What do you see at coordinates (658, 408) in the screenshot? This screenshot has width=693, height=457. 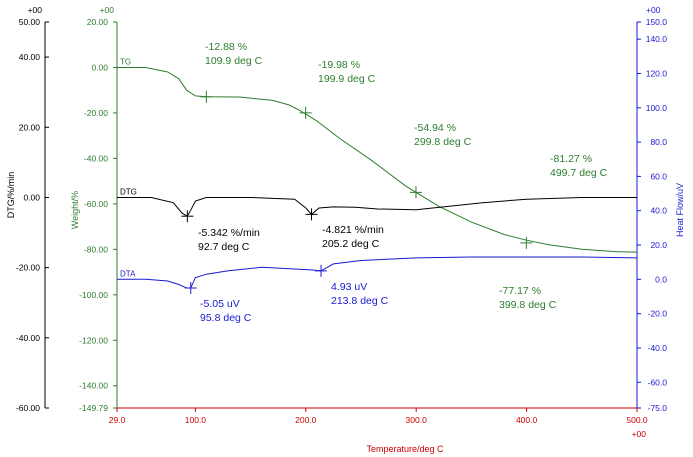 I see `heat-flow-tick-label: -75.0` at bounding box center [658, 408].